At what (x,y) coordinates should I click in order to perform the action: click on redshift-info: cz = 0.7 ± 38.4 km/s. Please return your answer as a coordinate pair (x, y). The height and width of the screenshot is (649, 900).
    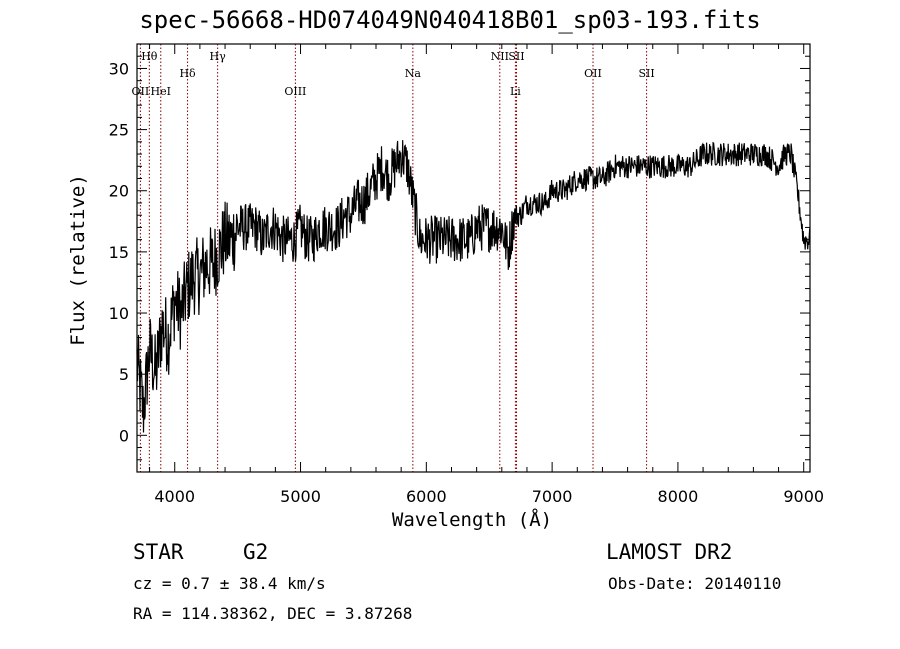
    Looking at the image, I should click on (229, 583).